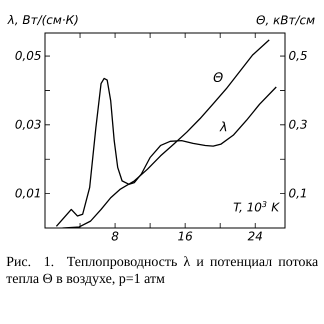  Describe the element at coordinates (185, 236) in the screenshot. I see `x-tick-label: 16` at that location.